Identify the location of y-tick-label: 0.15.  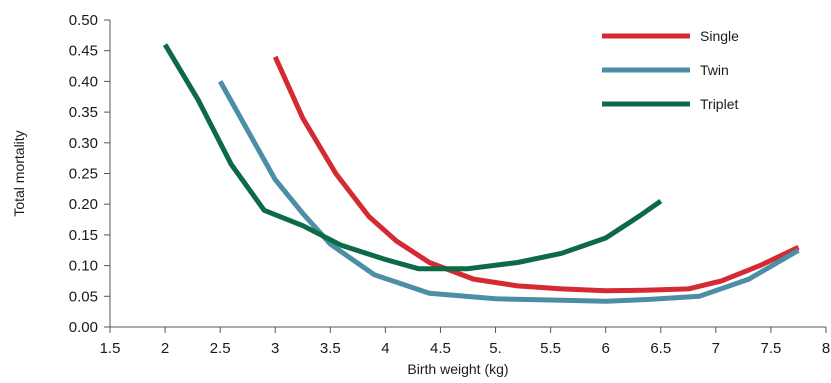
(83, 235).